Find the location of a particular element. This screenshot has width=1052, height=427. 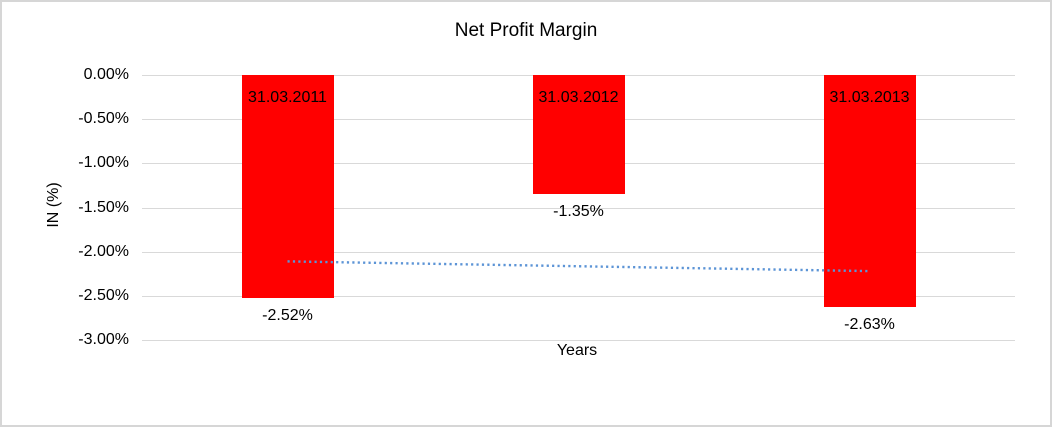

y-tick-label: 0.00% is located at coordinates (106, 74).